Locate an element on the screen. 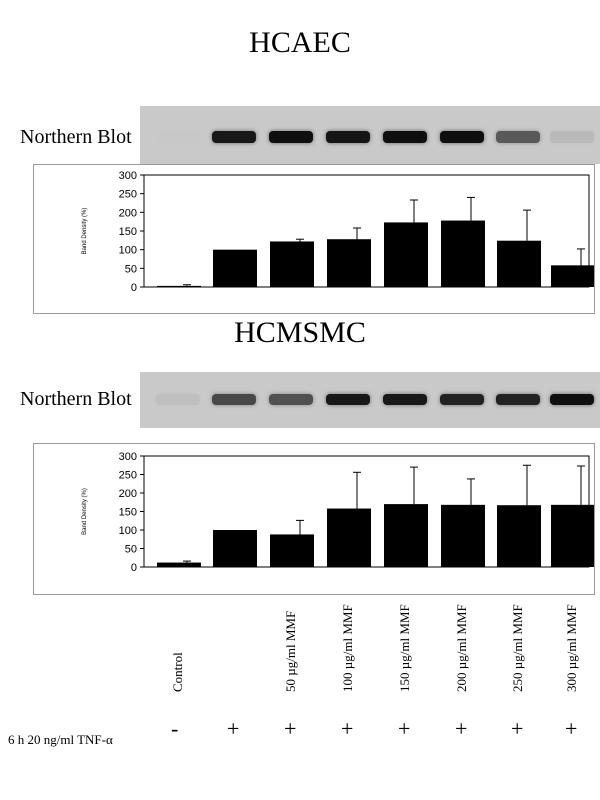 The width and height of the screenshot is (600, 800). condition-label-2: 50 µg/ml MMF is located at coordinates (290, 651).